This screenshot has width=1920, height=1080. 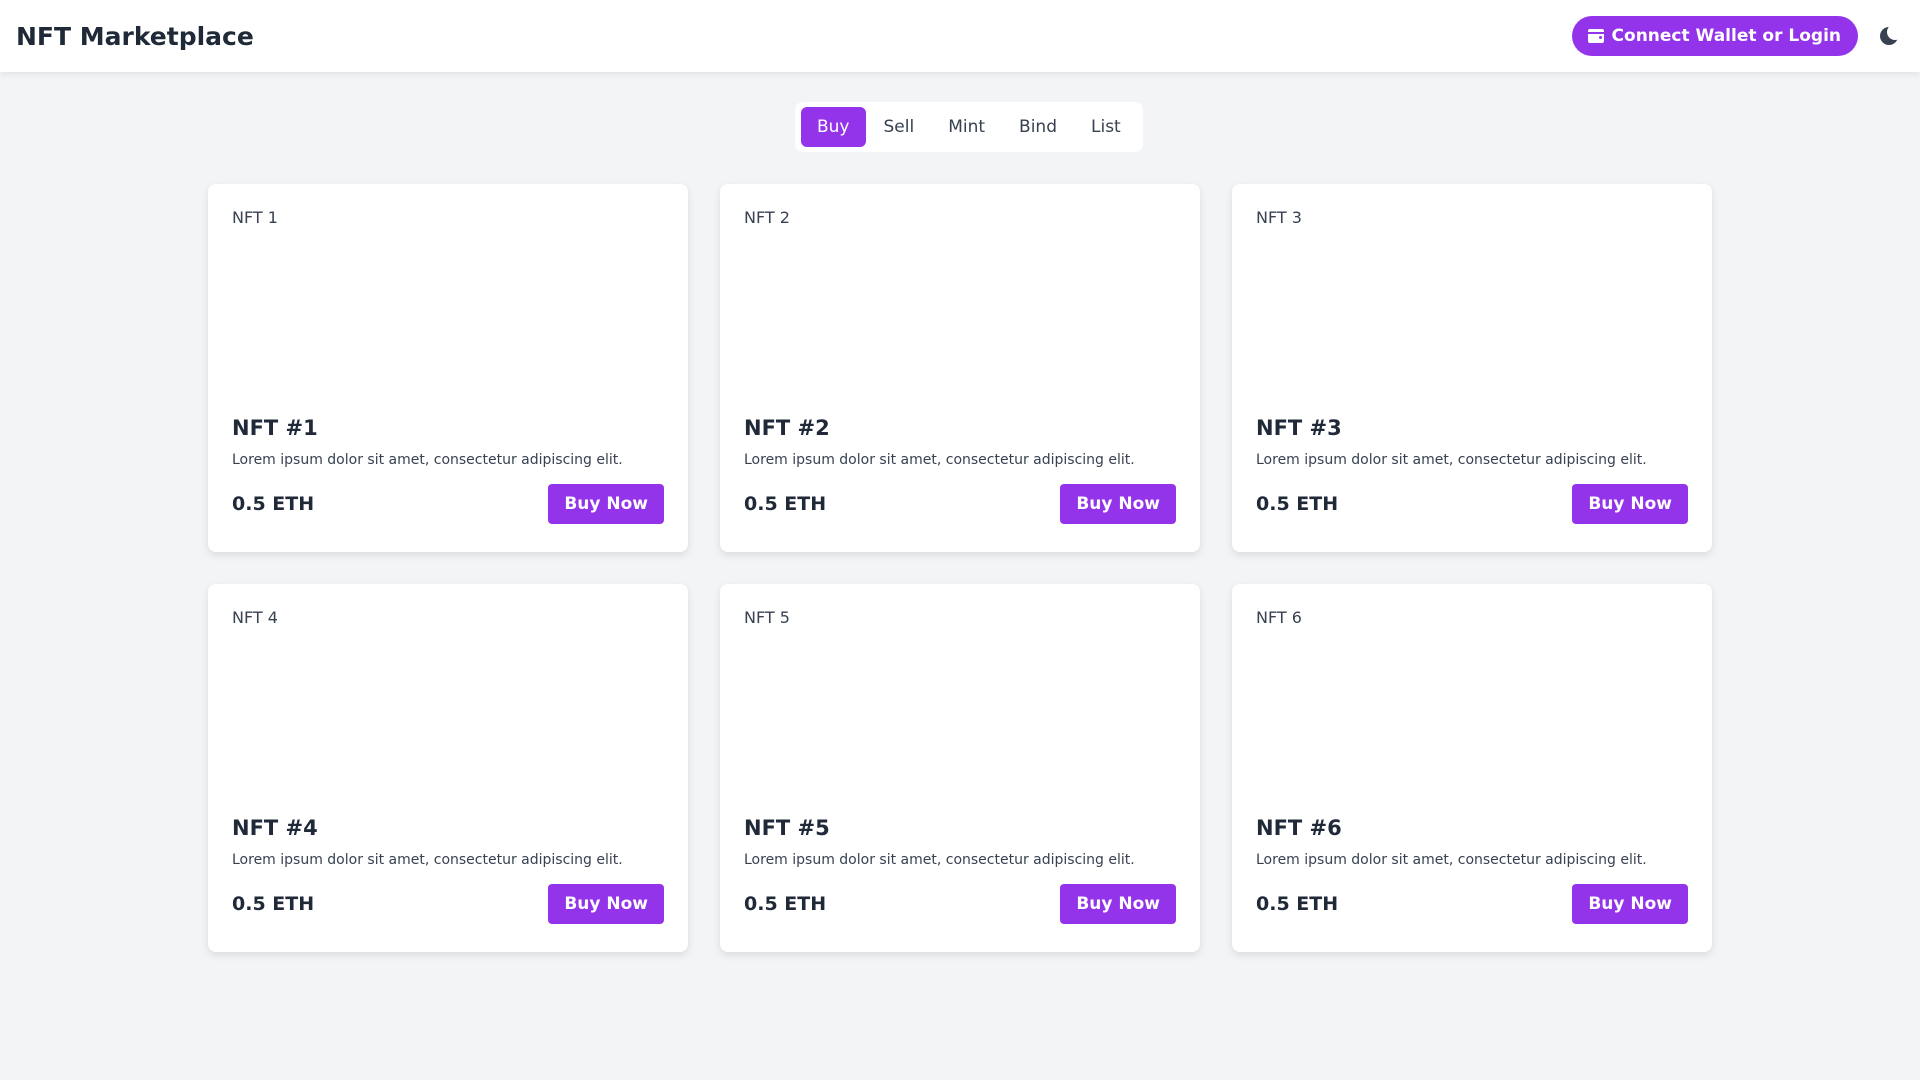 What do you see at coordinates (1595, 36) in the screenshot?
I see `wallet-icon` at bounding box center [1595, 36].